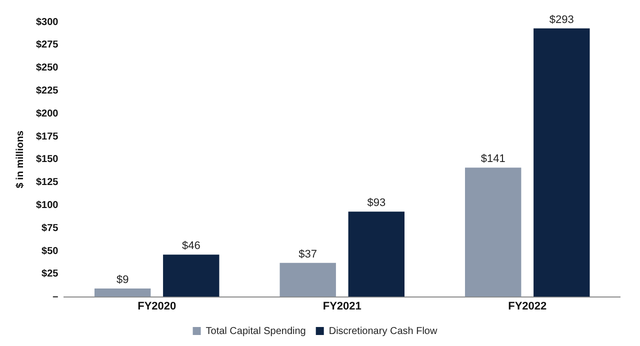 Image resolution: width=640 pixels, height=346 pixels. I want to click on y-tick-label: $150, so click(47, 160).